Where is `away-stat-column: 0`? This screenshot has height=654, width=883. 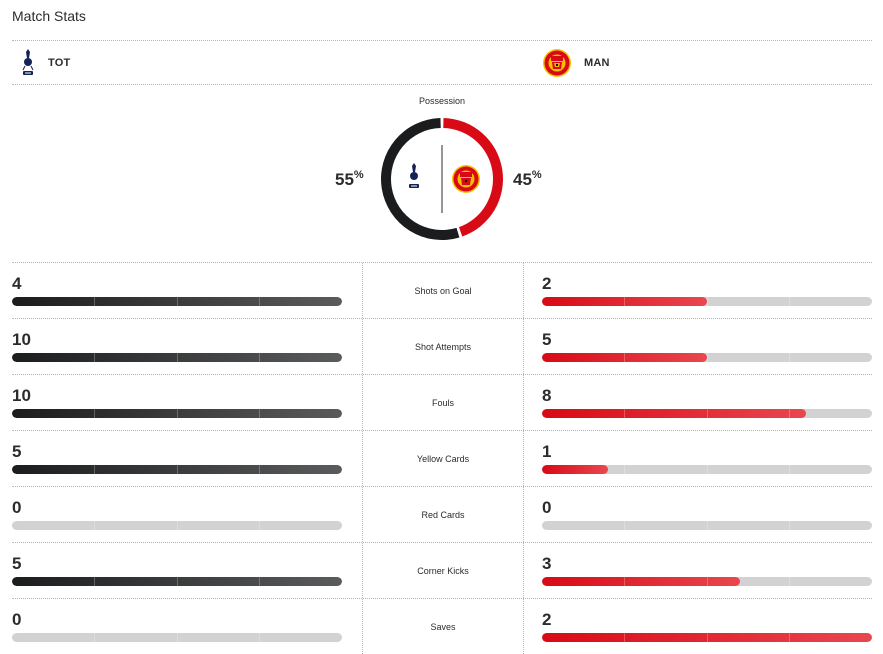 away-stat-column: 0 is located at coordinates (707, 514).